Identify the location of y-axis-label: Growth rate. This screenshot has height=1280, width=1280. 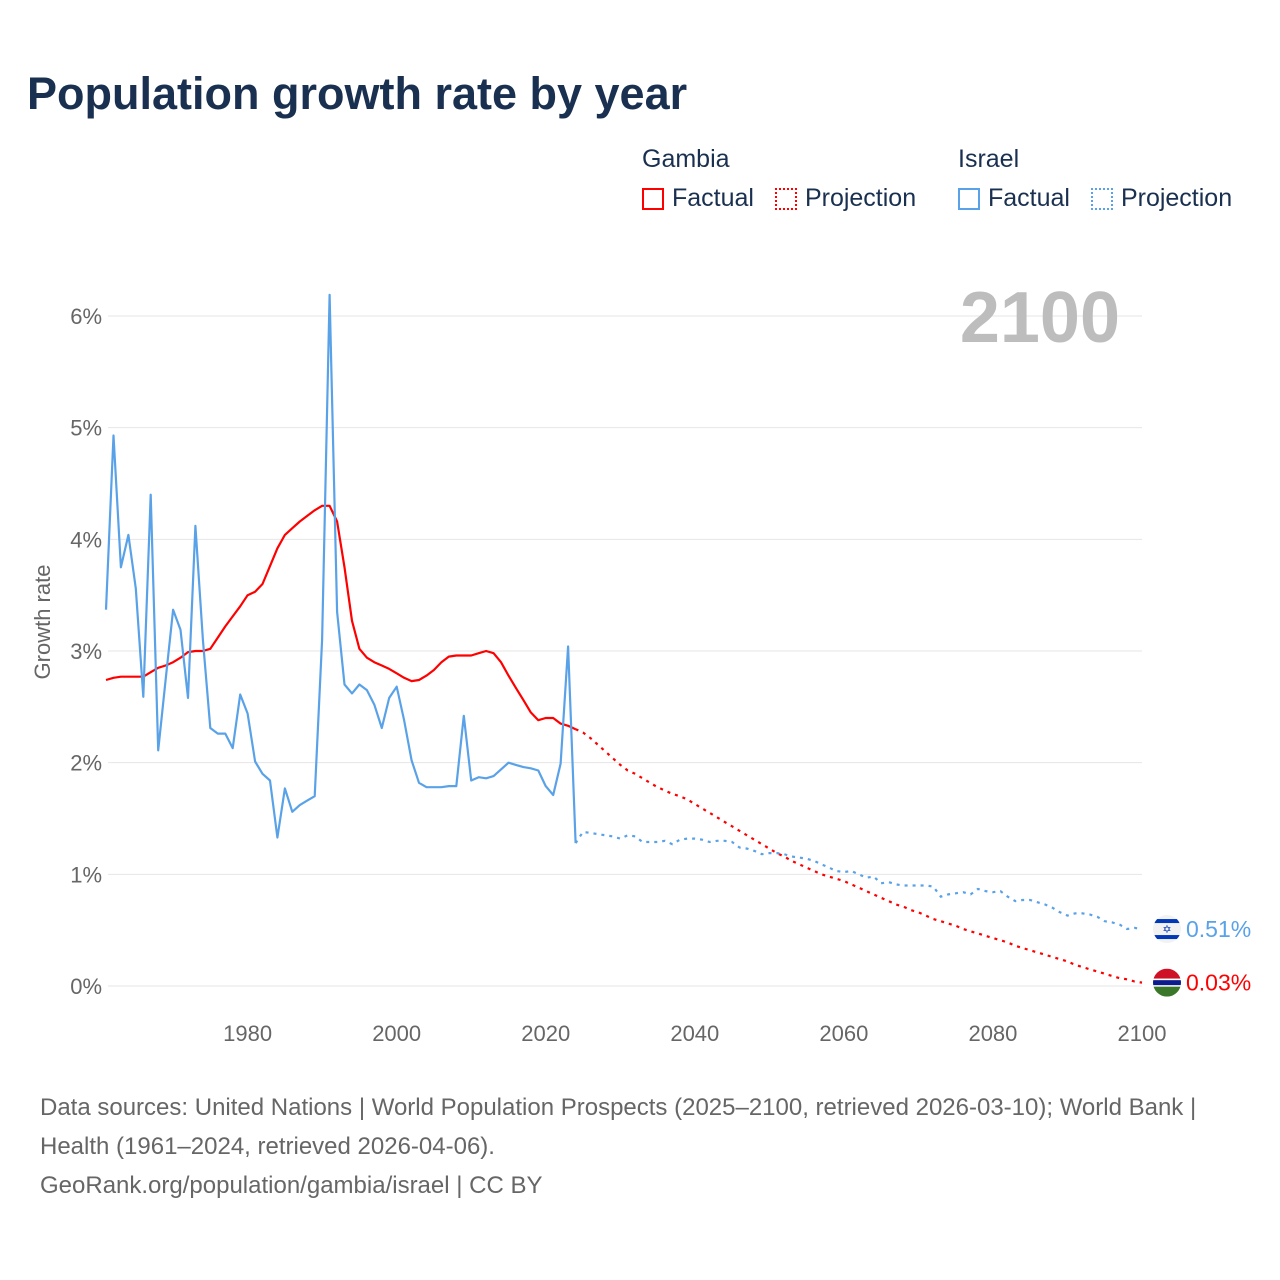
(42, 622).